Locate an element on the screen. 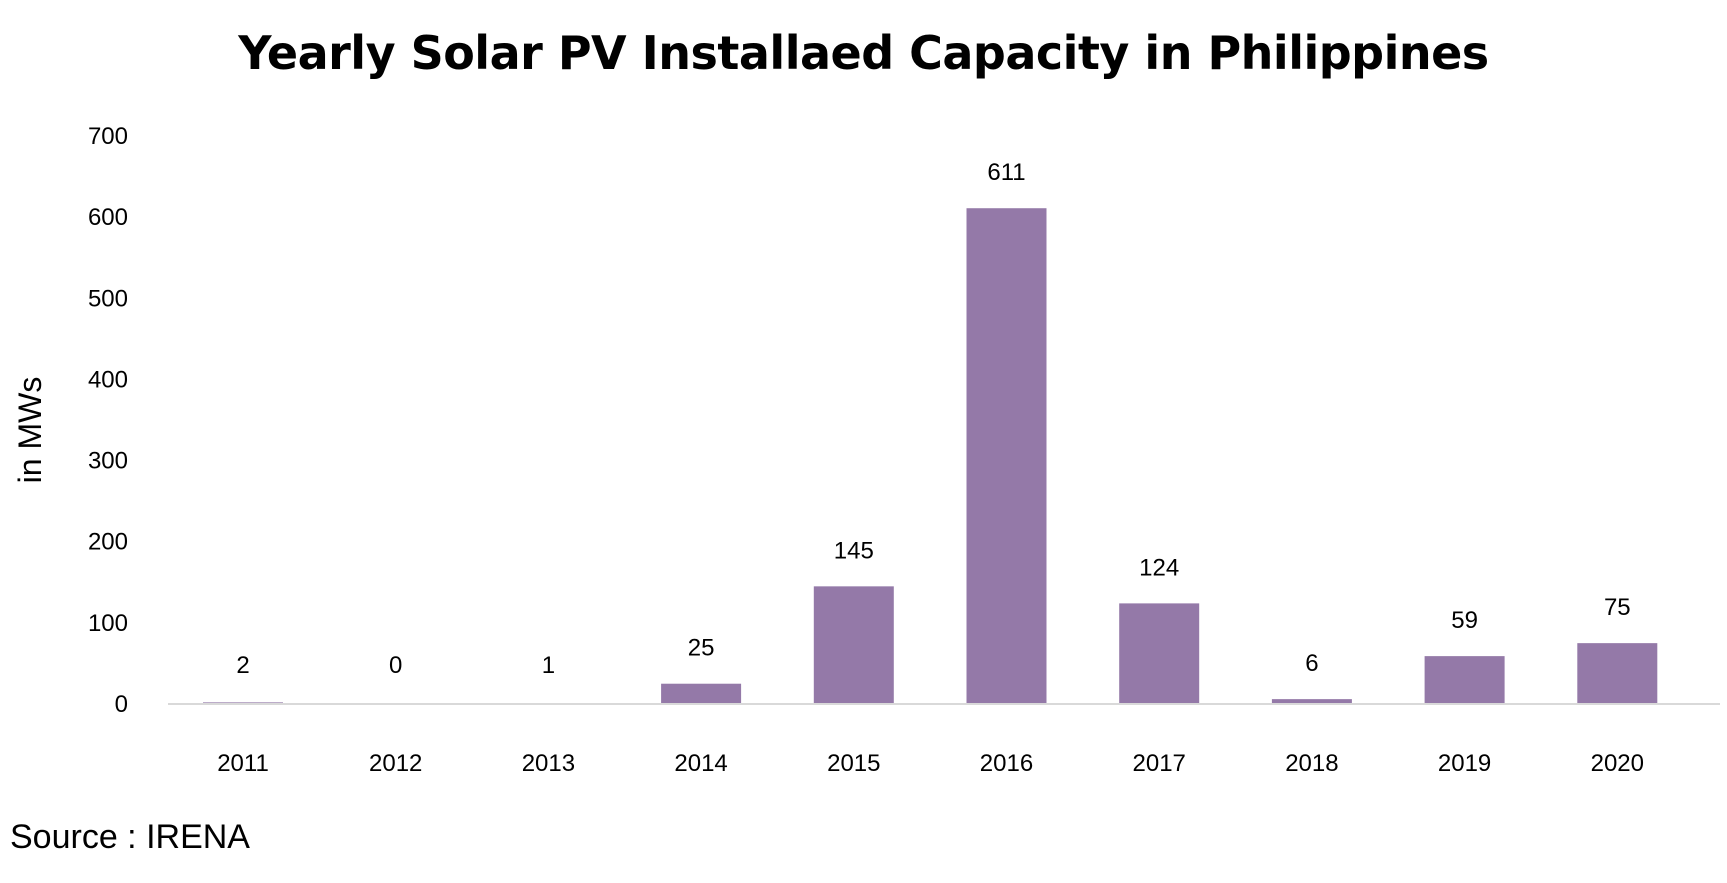 This screenshot has width=1727, height=883. bar-2016 is located at coordinates (1006, 456).